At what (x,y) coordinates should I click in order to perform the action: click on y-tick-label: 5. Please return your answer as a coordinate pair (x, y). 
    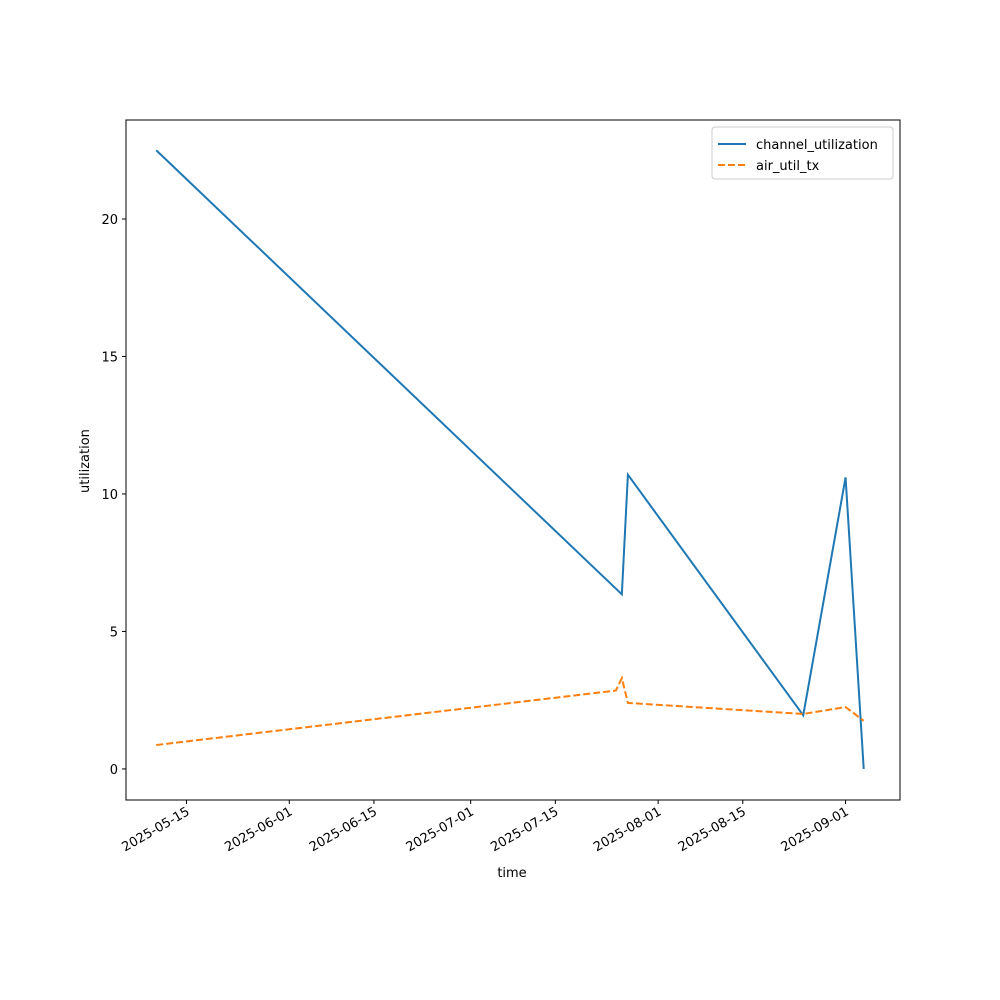
    Looking at the image, I should click on (114, 632).